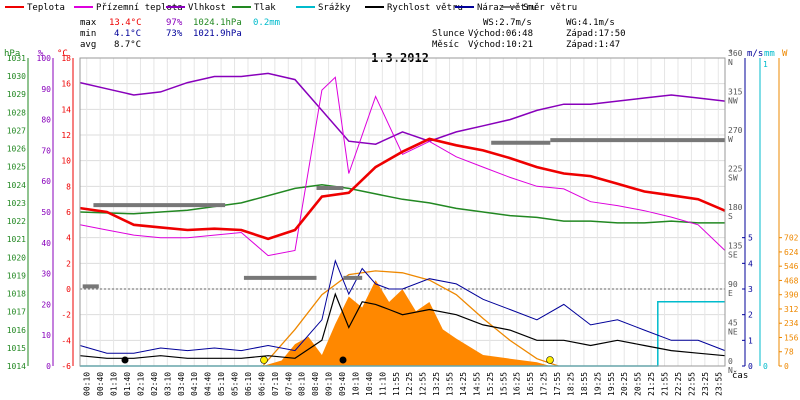 This screenshot has width=800, height=400. I want to click on x-tick-label: 23:55, so click(718, 384).